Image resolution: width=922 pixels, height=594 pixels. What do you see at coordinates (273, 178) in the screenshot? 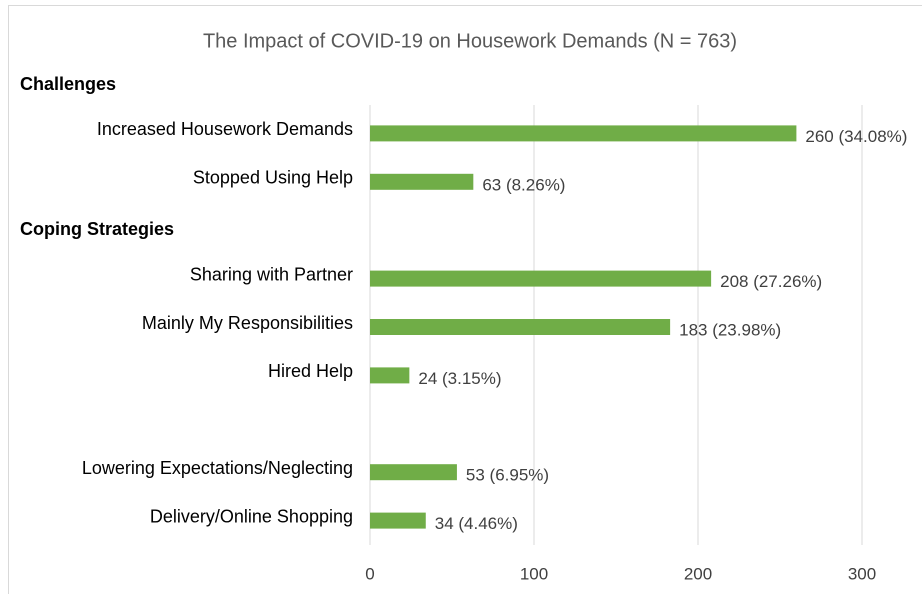
I see `y-tick-label: Stopped Using Help` at bounding box center [273, 178].